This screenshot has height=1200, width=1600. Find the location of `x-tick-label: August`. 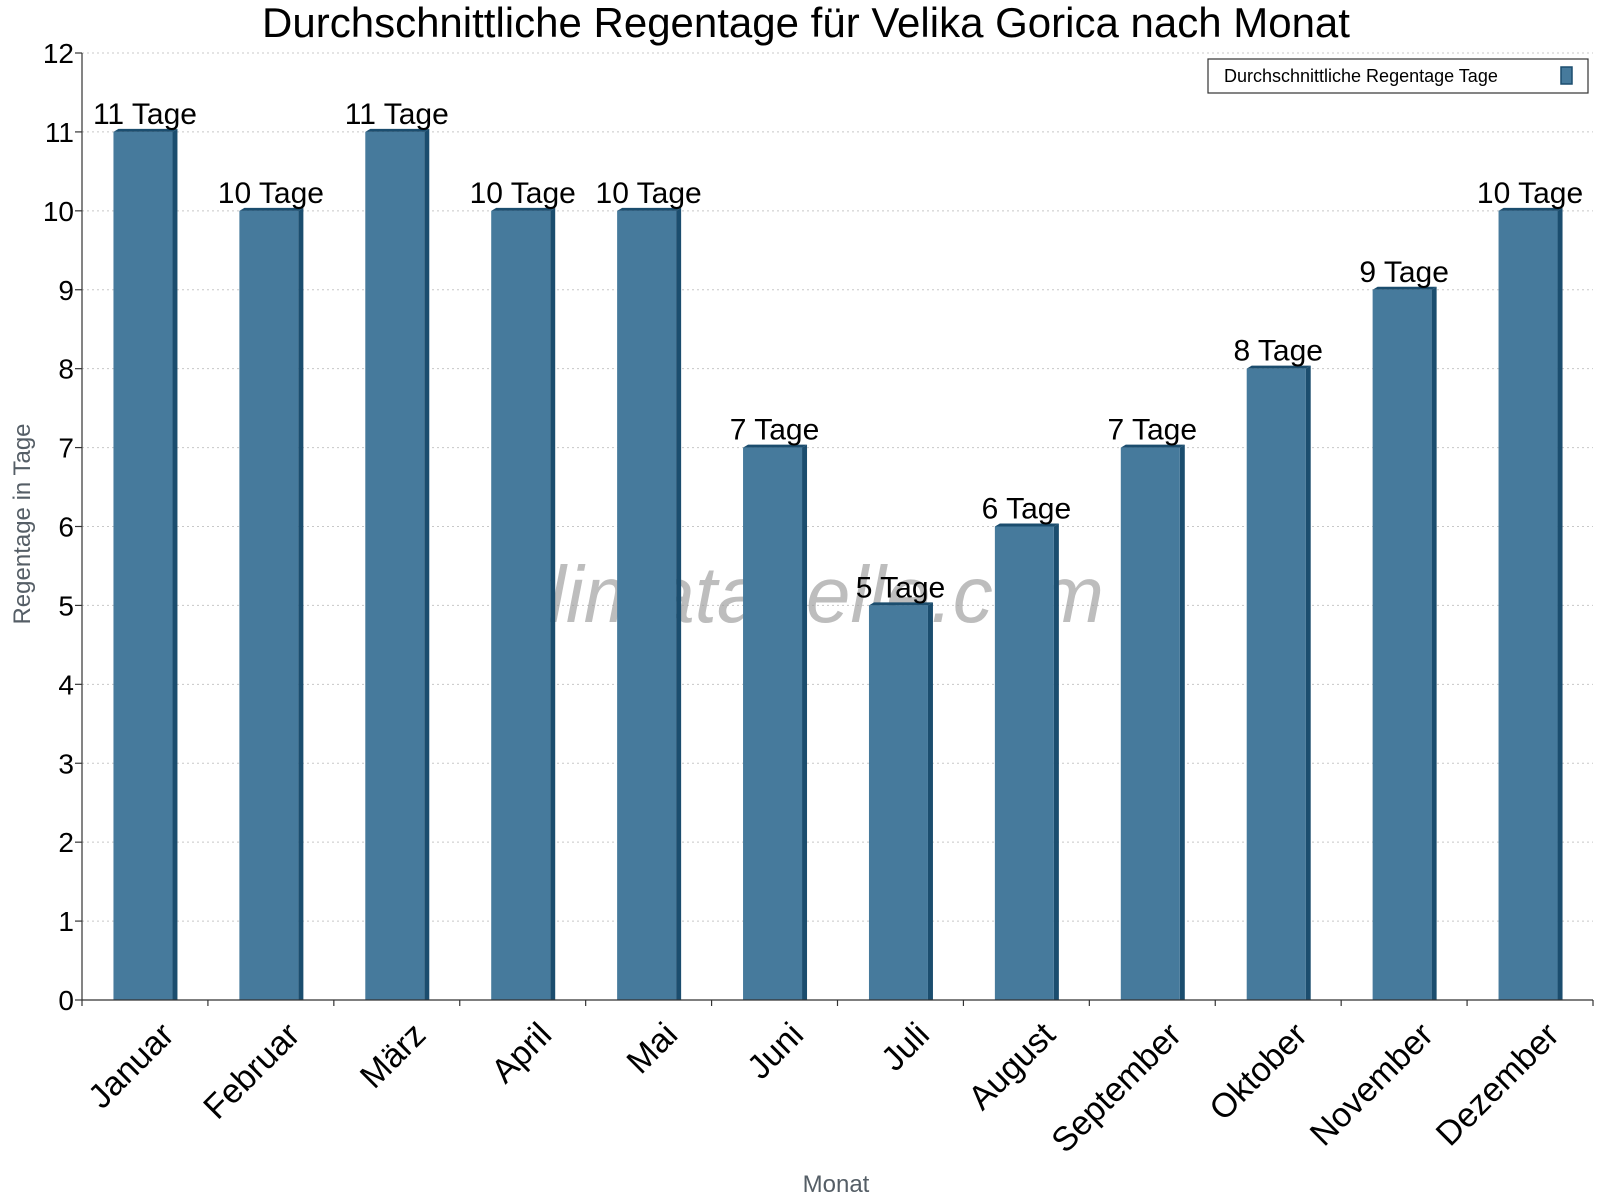

x-tick-label: August is located at coordinates (1012, 1066).